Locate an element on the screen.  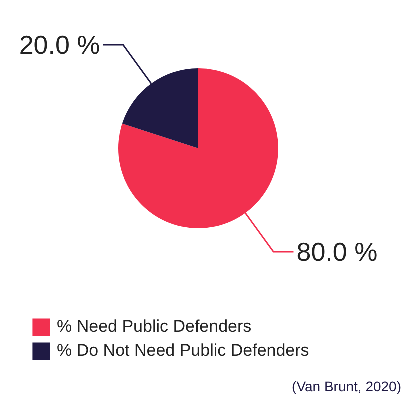
legend-label: % Do Not Need Public Defenders is located at coordinates (183, 351).